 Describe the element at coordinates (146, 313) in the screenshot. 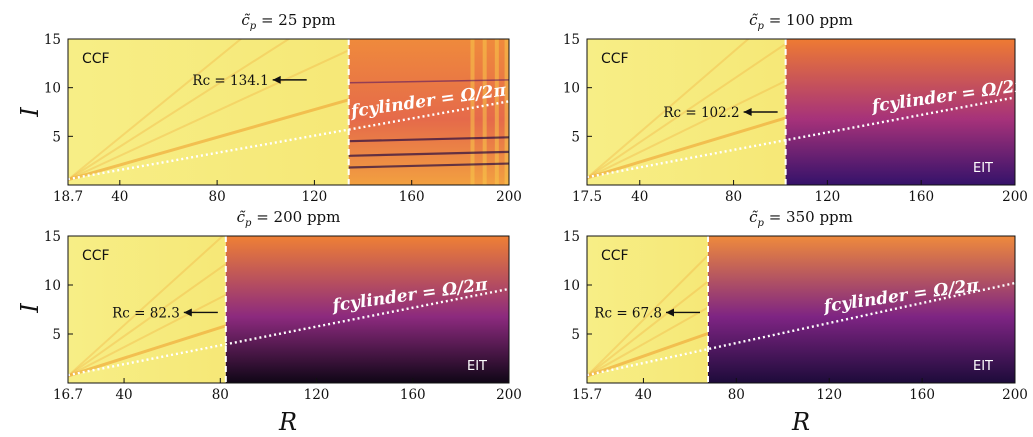

I see `rc-label: Rc = 82.3` at that location.